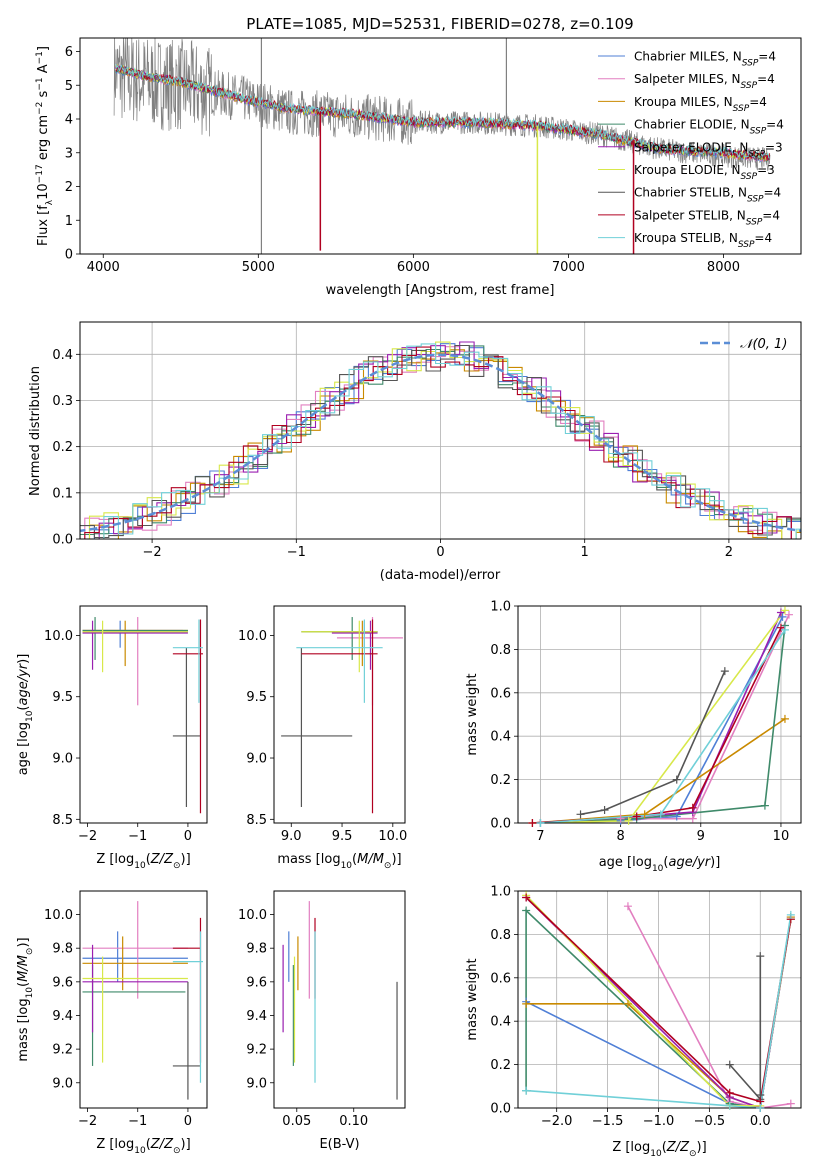 The height and width of the screenshot is (1170, 819). Describe the element at coordinates (700, 104) in the screenshot. I see `legend-label: Kroupa MILES, NSSP=4` at that location.